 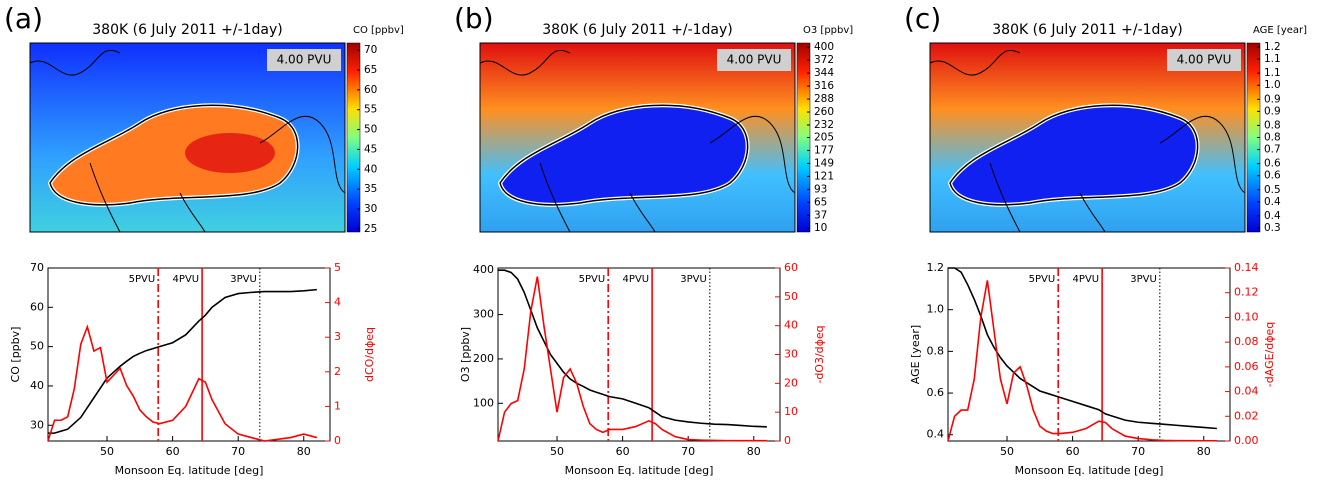 What do you see at coordinates (370, 149) in the screenshot?
I see `colorbar-tick-label: 45` at bounding box center [370, 149].